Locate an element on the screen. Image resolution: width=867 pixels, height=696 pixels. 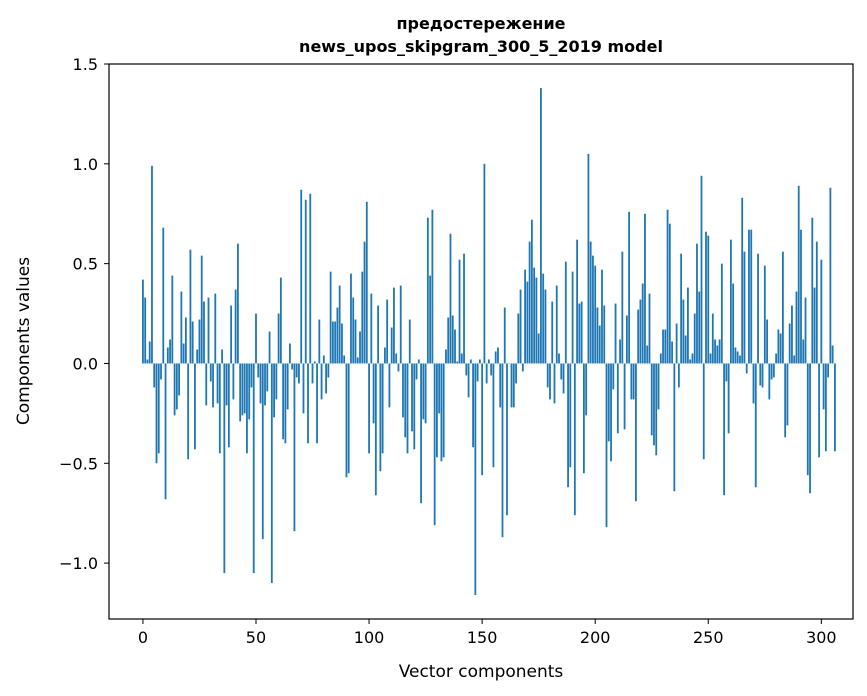
y-tick-label: 0.5 is located at coordinates (85, 264).